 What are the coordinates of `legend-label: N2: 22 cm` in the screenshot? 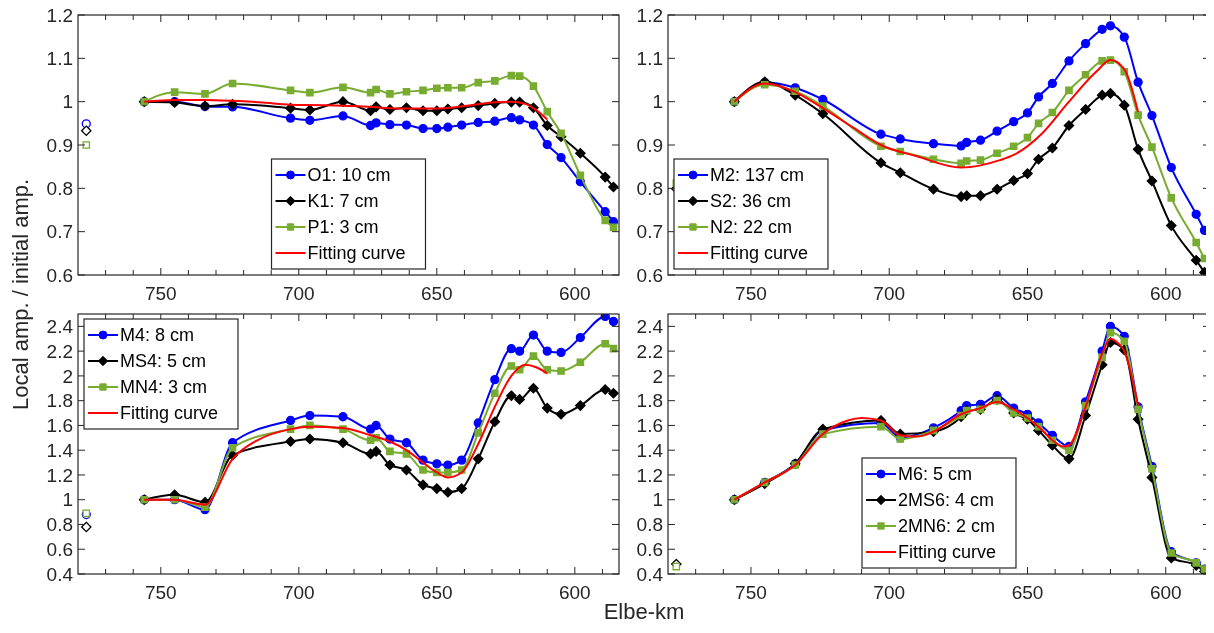 It's located at (751, 227).